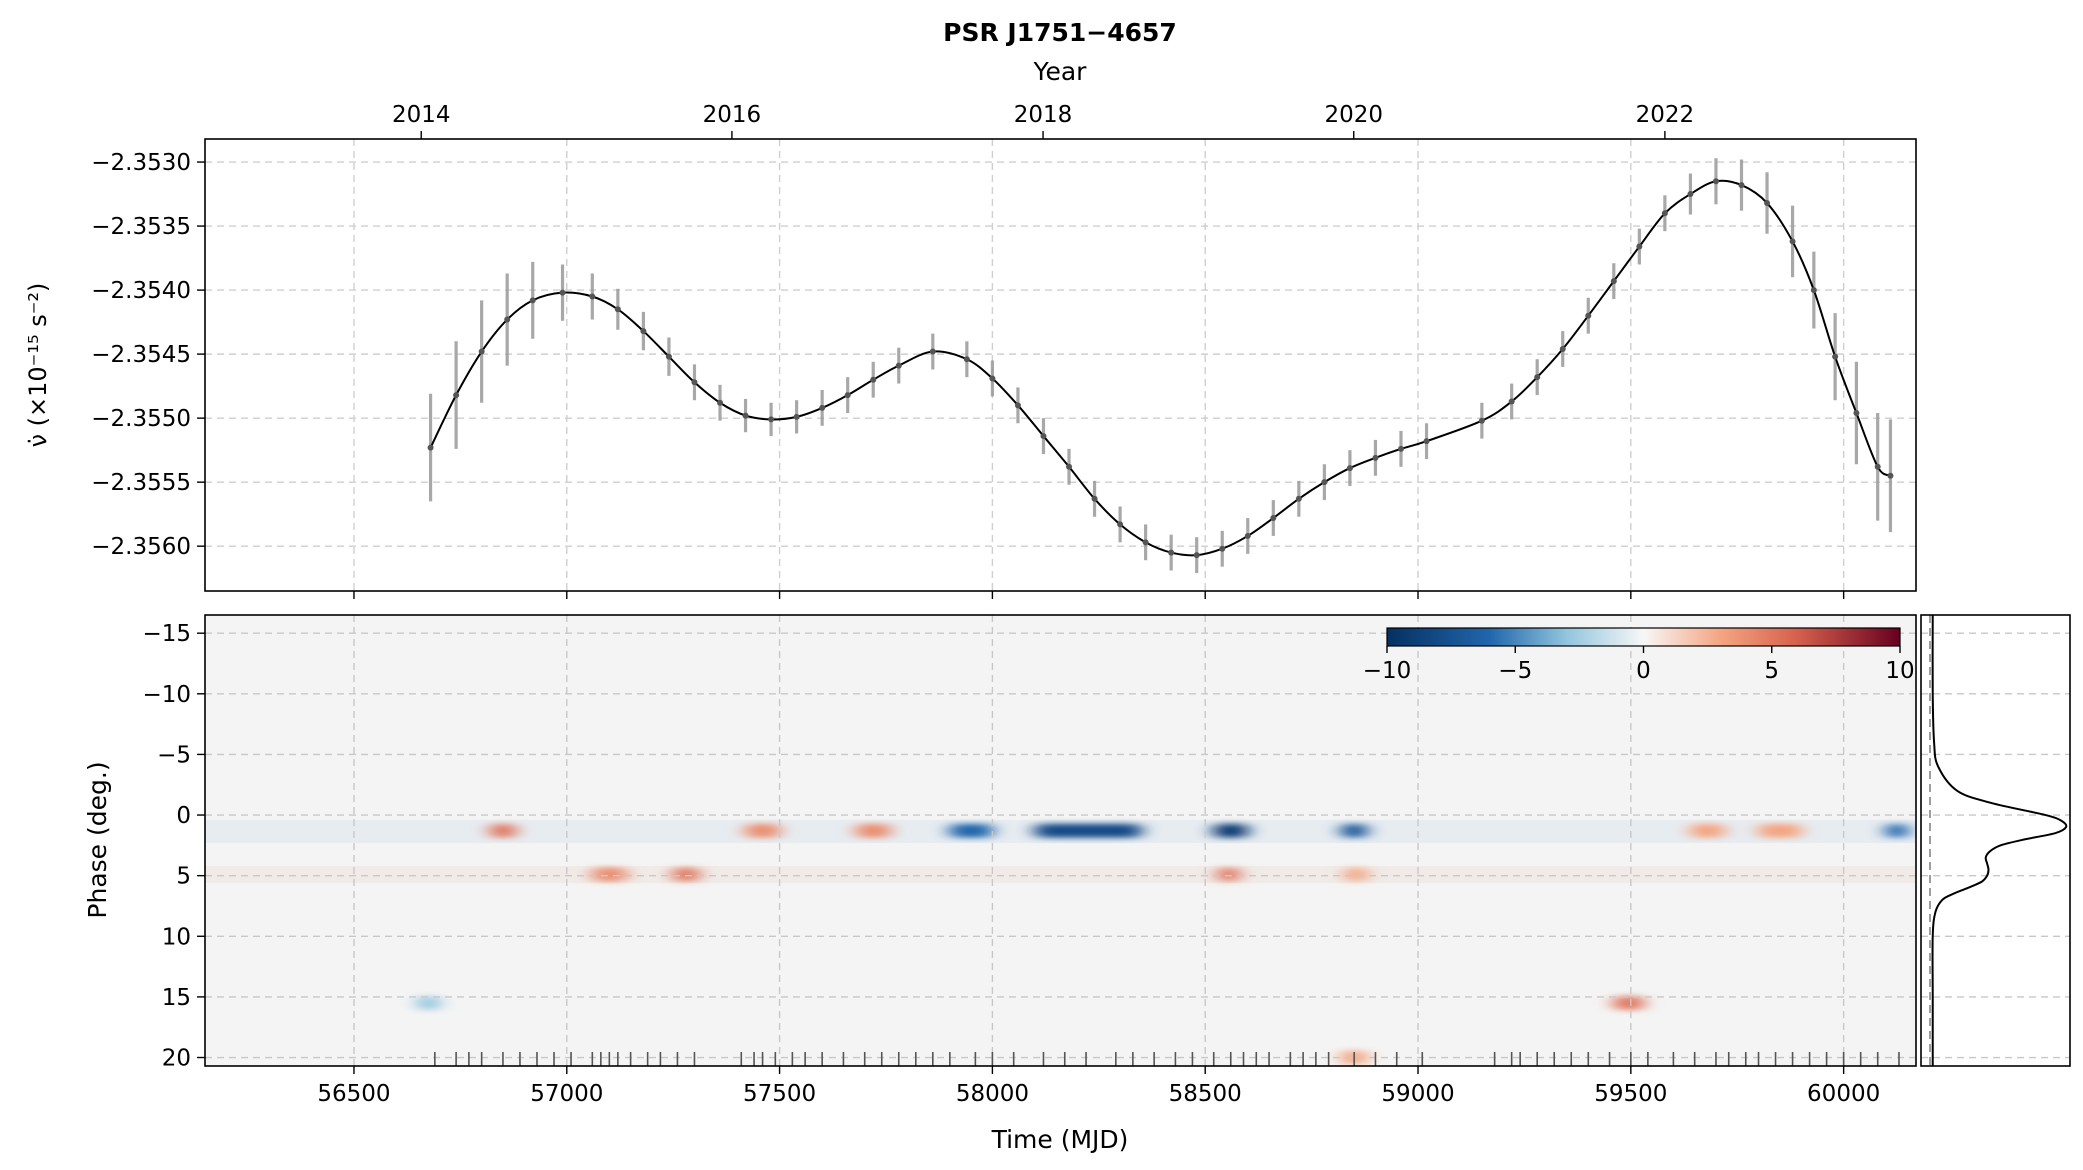 This screenshot has height=1170, width=2083. Describe the element at coordinates (1843, 1094) in the screenshot. I see `heatmap-x-tick-label: 60000` at that location.